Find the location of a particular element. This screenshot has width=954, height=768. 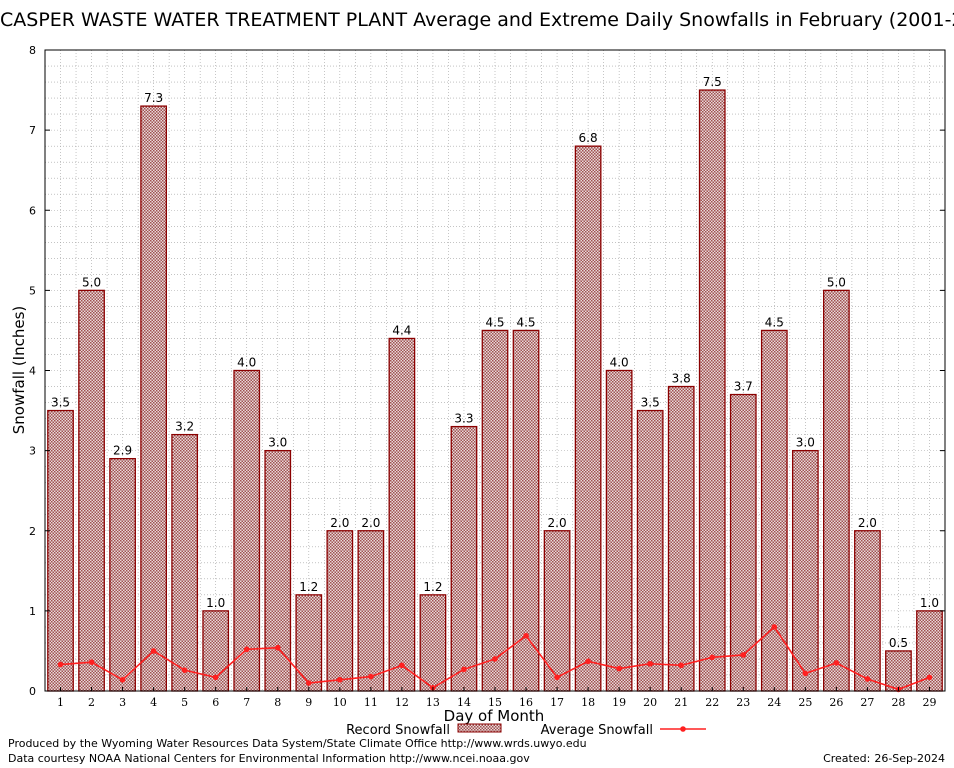

y-tick-label: 3 is located at coordinates (32, 451).